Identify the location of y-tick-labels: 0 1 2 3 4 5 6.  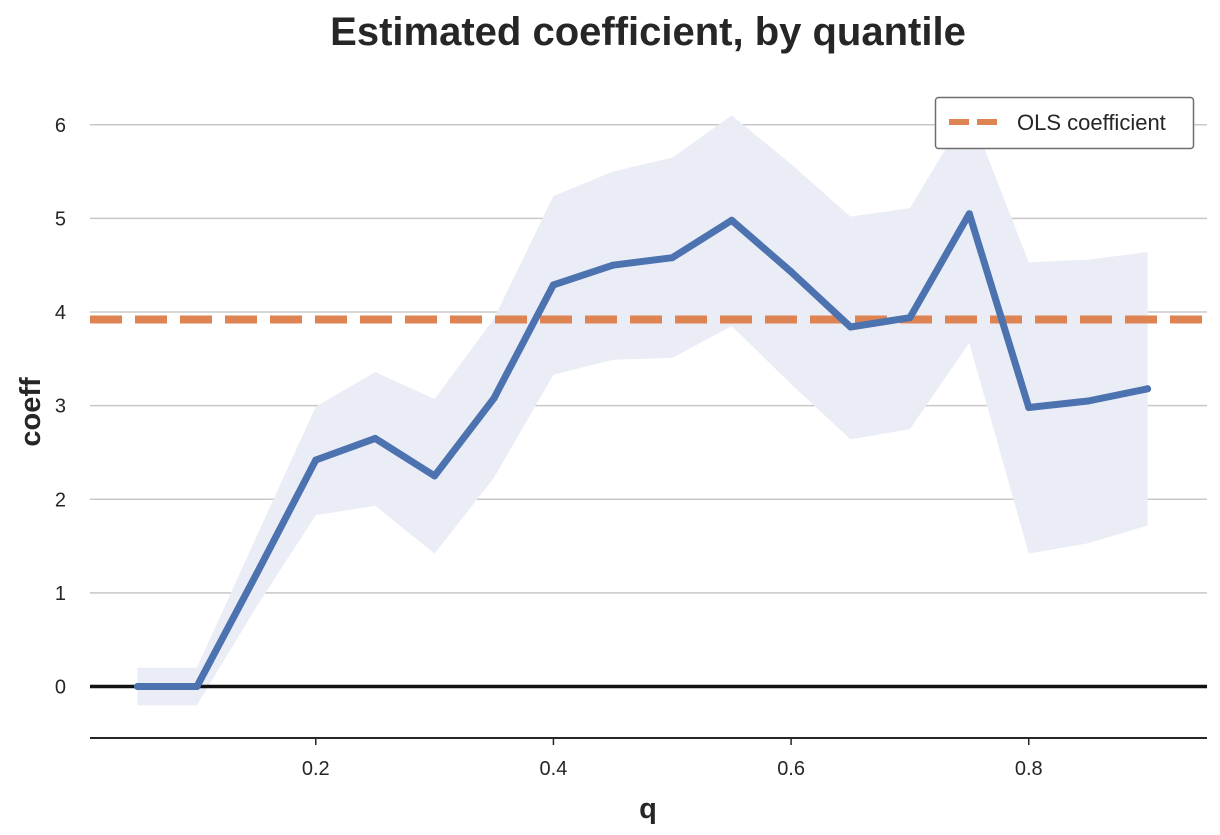
(60, 407).